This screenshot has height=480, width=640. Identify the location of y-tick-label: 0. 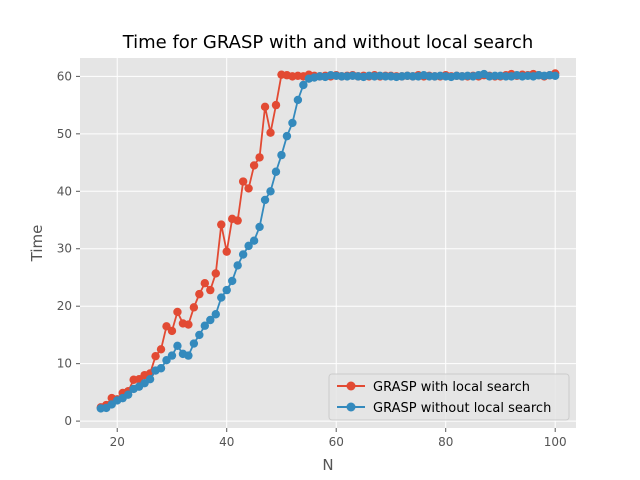
(68, 421).